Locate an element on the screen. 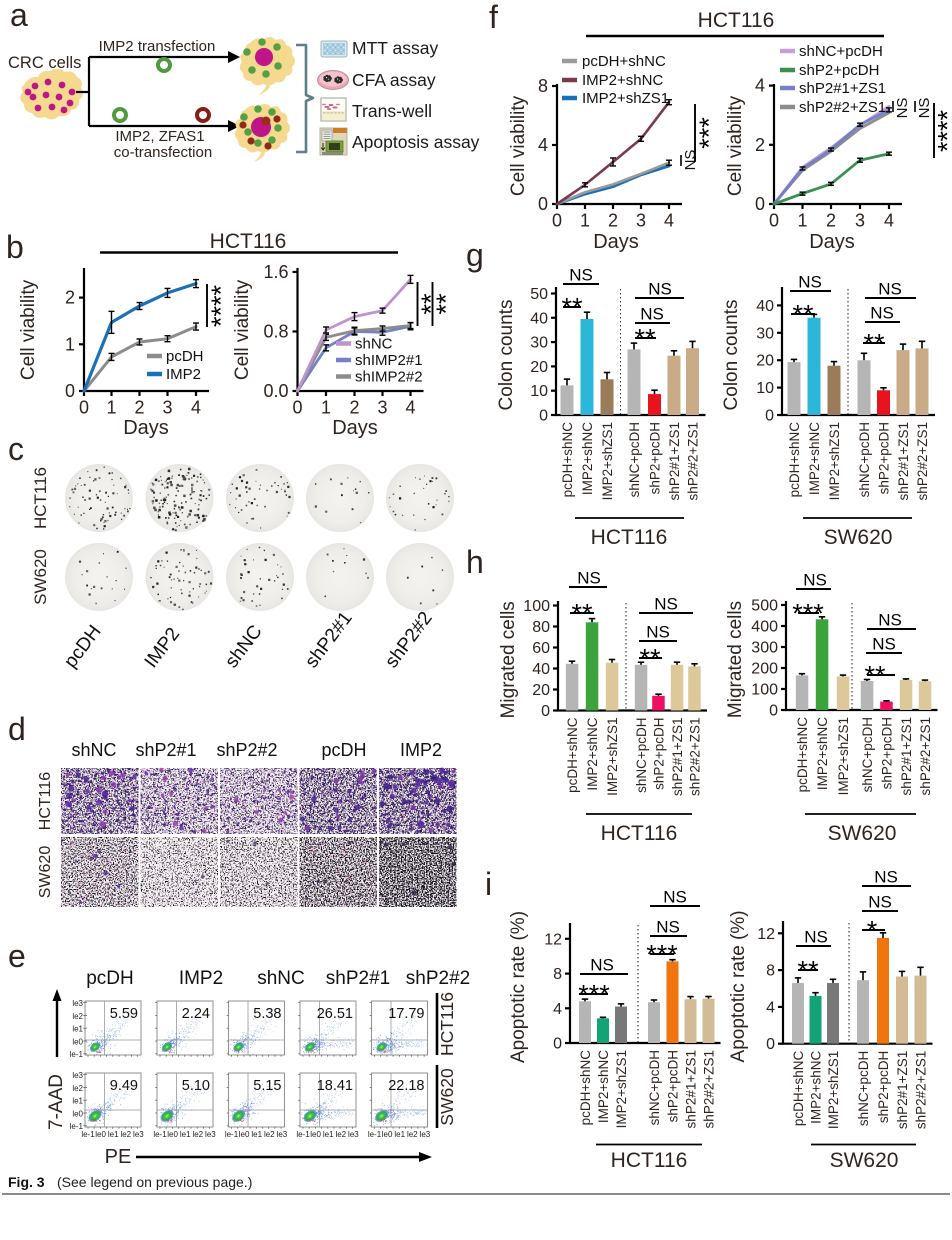 This screenshot has height=1240, width=952. svg-text: shNC is located at coordinates (281, 978).